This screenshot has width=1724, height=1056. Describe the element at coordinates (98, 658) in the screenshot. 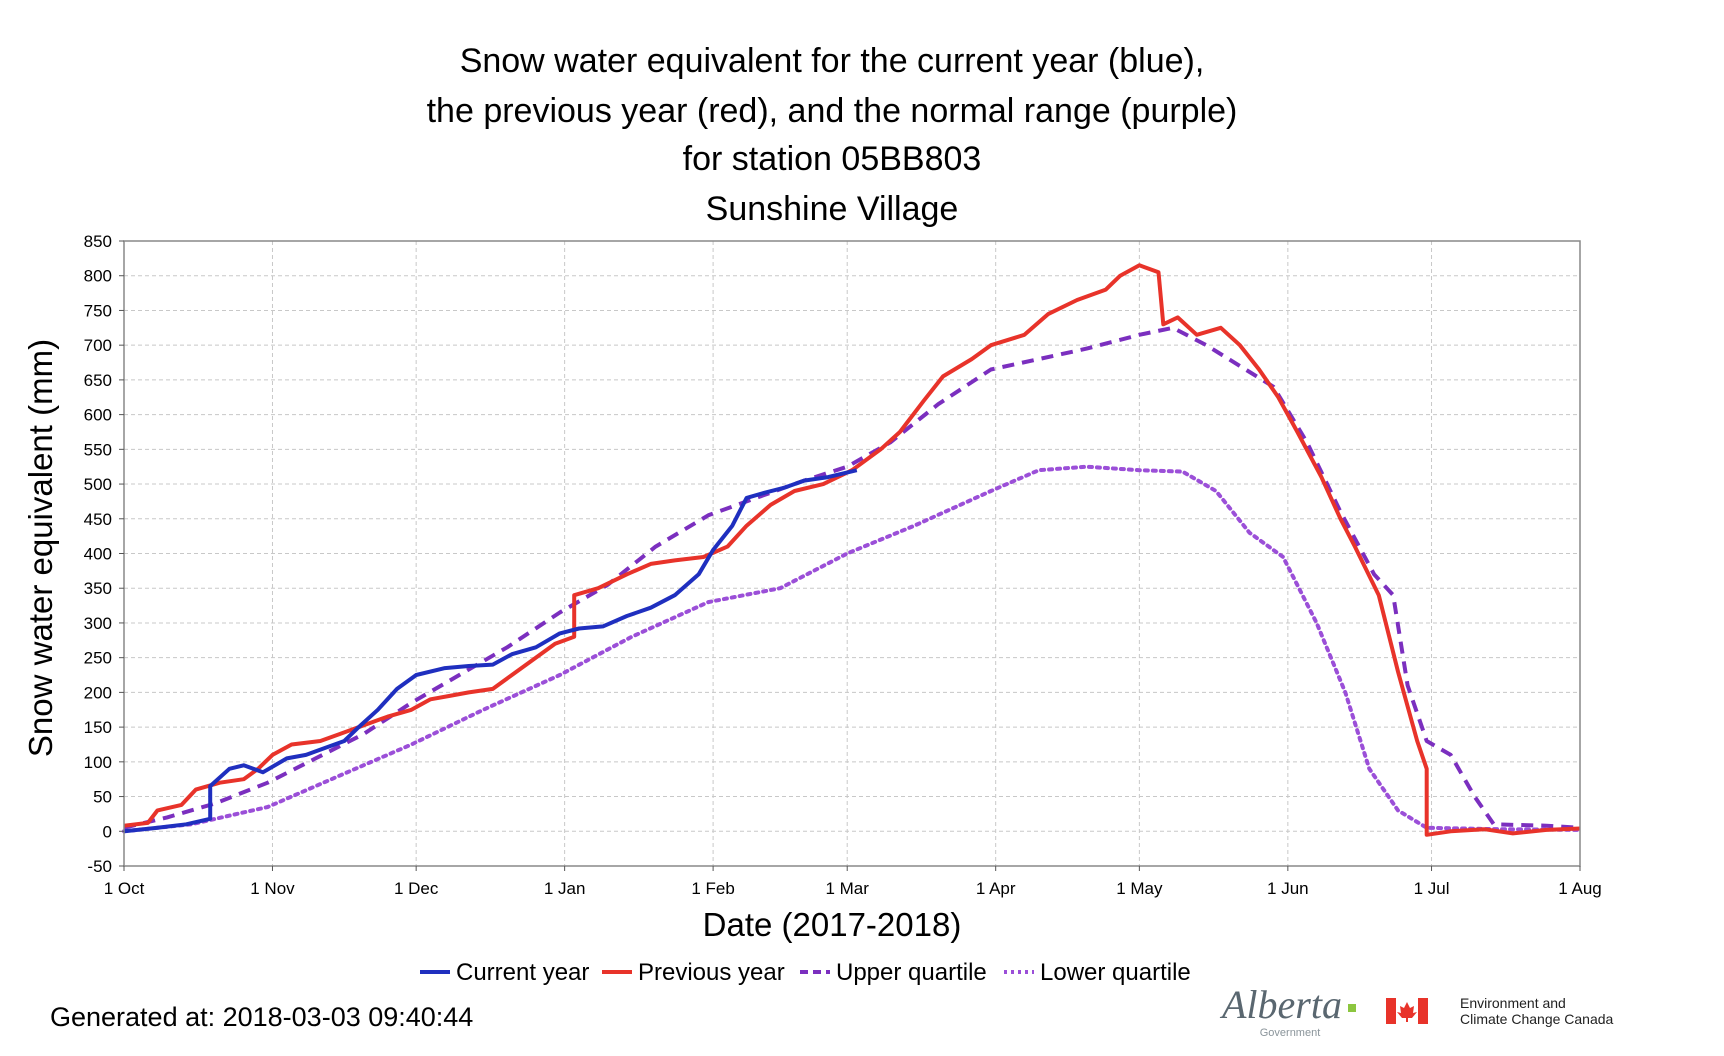

I see `y-tick-label: 250` at that location.